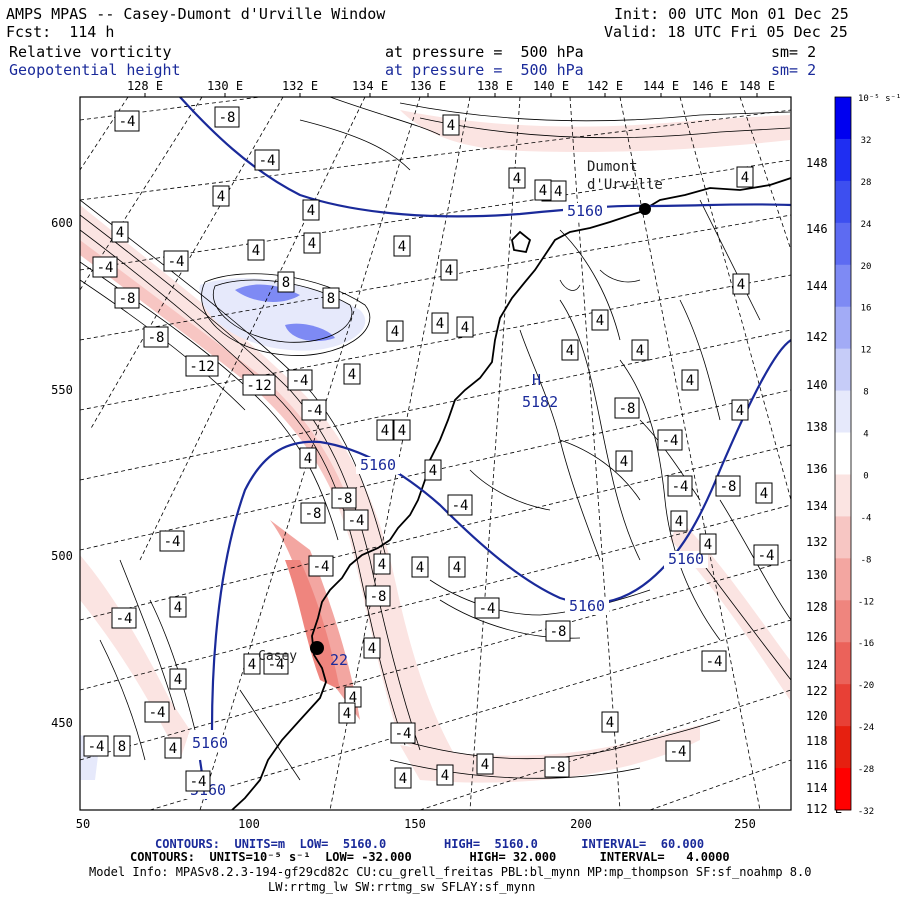  Describe the element at coordinates (824, 163) in the screenshot. I see `latitude-label: 148 E` at that location.